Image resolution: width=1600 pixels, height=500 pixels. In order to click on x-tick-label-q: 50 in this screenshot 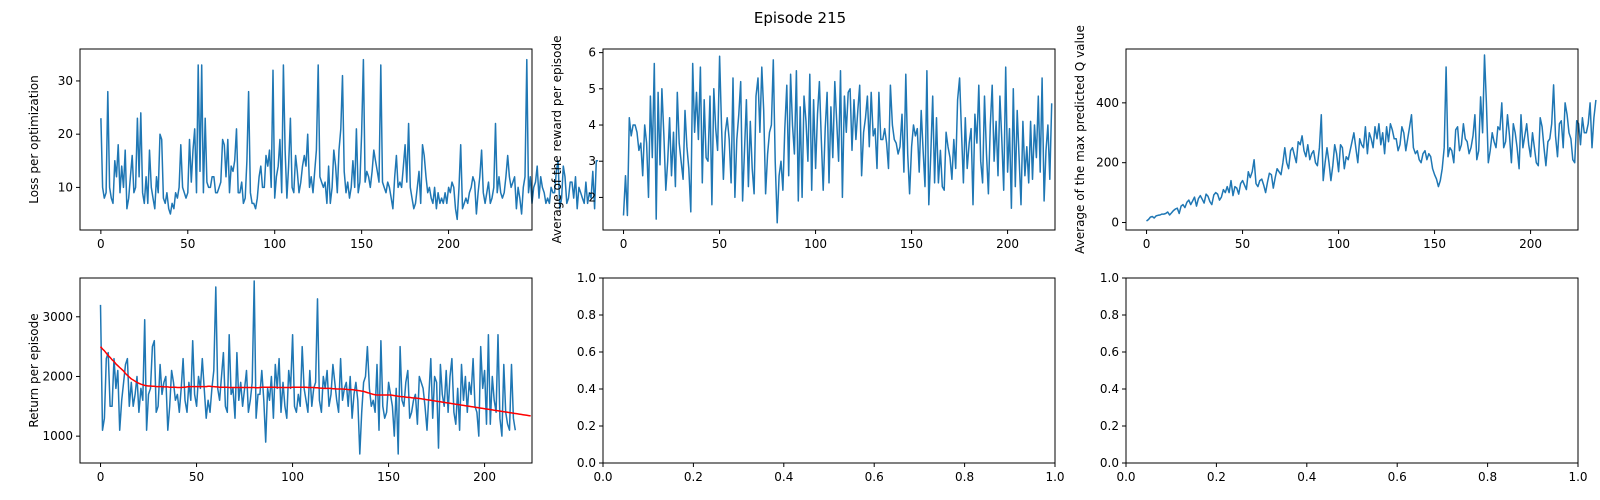, I will do `click(1242, 244)`.